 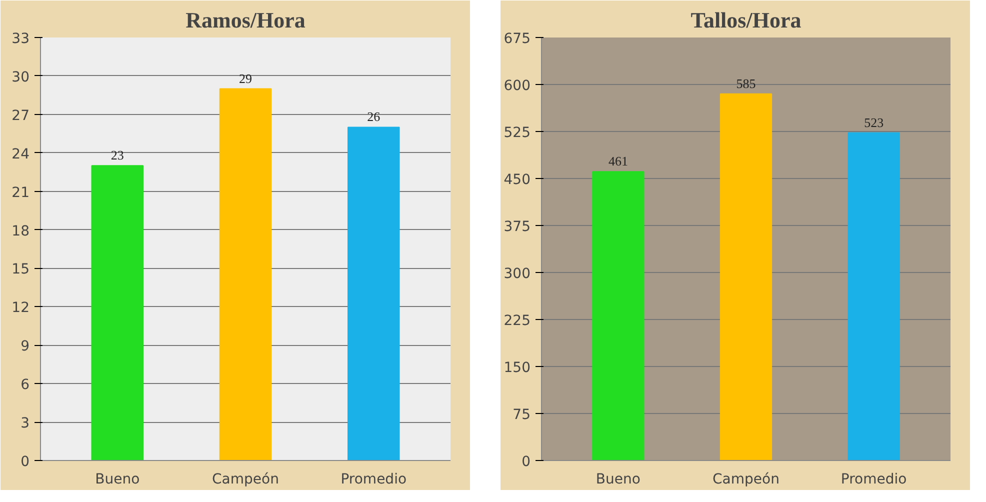 I want to click on chart-title: Ramos/Hora, so click(x=246, y=20).